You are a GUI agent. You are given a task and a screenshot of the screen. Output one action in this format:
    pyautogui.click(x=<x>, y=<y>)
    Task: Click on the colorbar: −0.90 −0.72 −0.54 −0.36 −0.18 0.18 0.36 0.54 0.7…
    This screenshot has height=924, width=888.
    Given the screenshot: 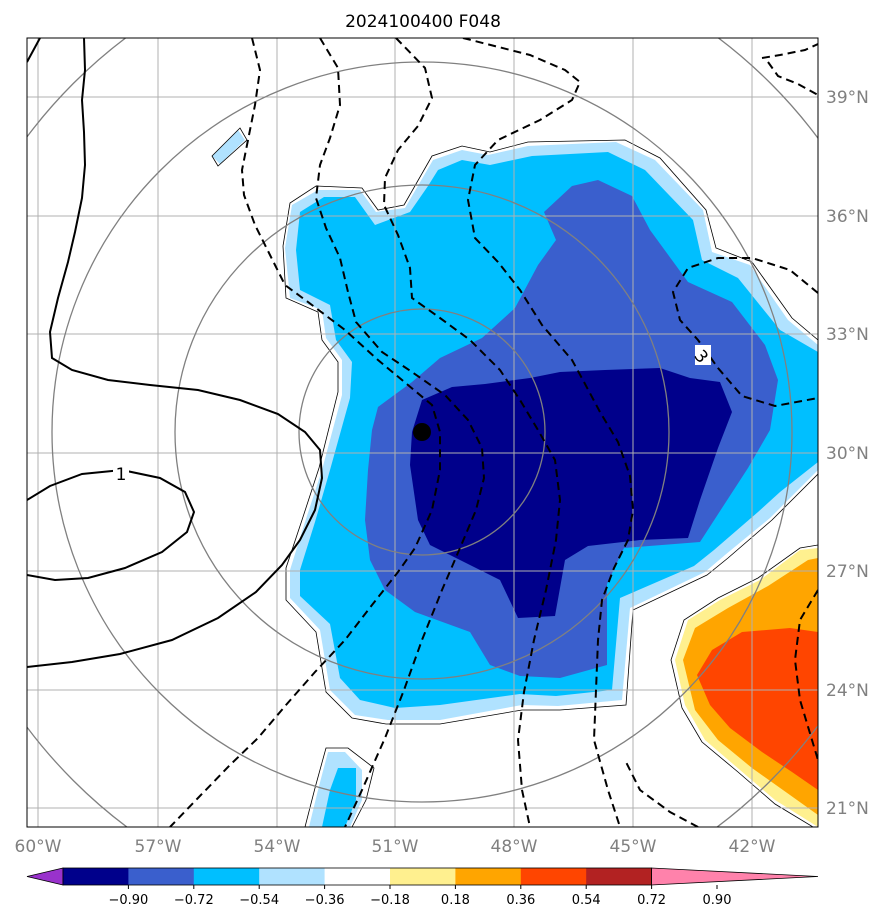 What is the action you would take?
    pyautogui.click(x=422, y=887)
    